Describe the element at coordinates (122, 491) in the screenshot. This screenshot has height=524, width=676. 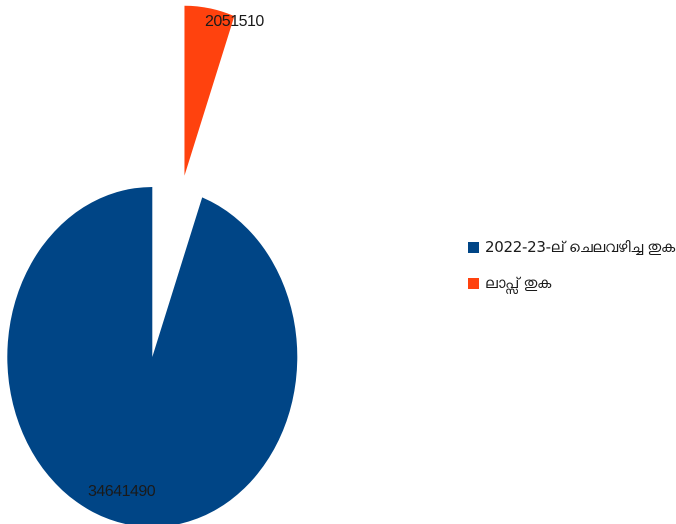
I see `data-label-spent: 34641490` at that location.